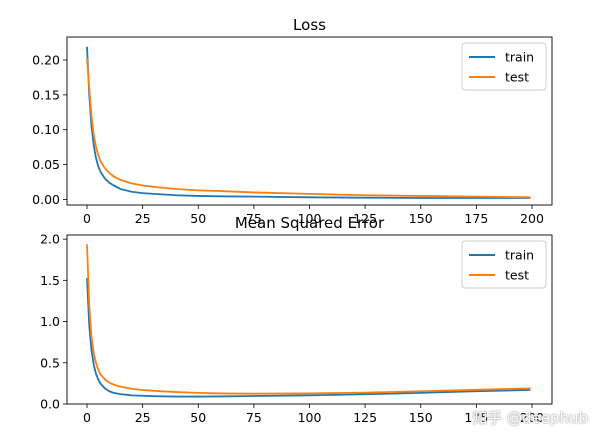 The height and width of the screenshot is (442, 600). Describe the element at coordinates (46, 129) in the screenshot. I see `y-tick-label: 0.10` at that location.